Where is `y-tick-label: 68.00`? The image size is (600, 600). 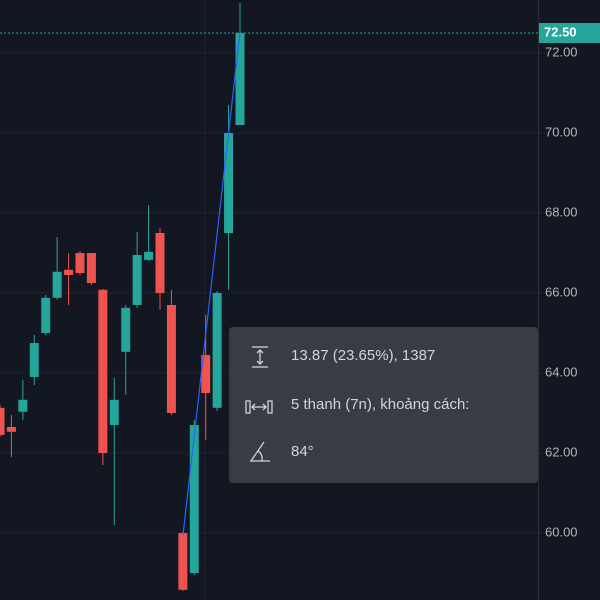
y-tick-label: 68.00 is located at coordinates (561, 211).